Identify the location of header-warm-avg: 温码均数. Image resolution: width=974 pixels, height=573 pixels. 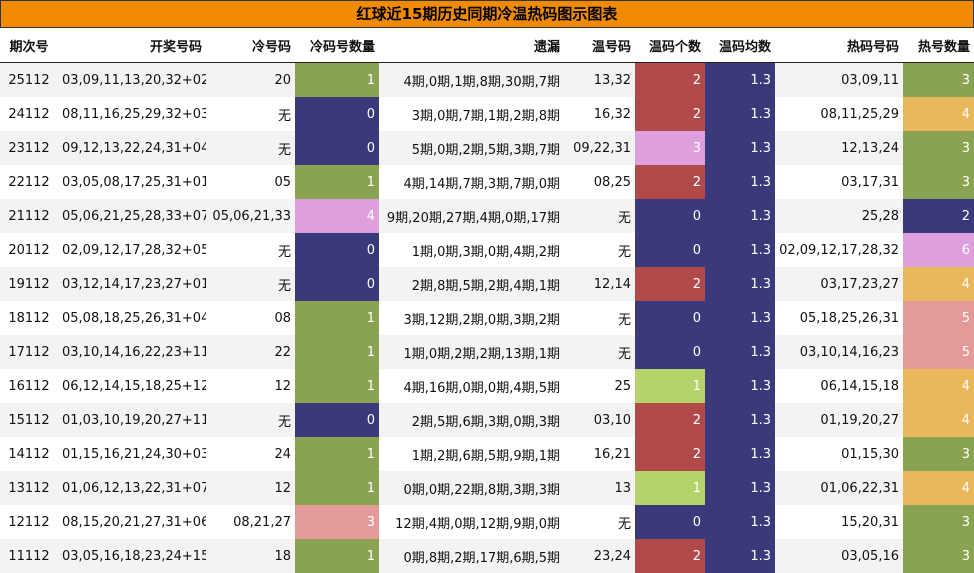
(740, 45).